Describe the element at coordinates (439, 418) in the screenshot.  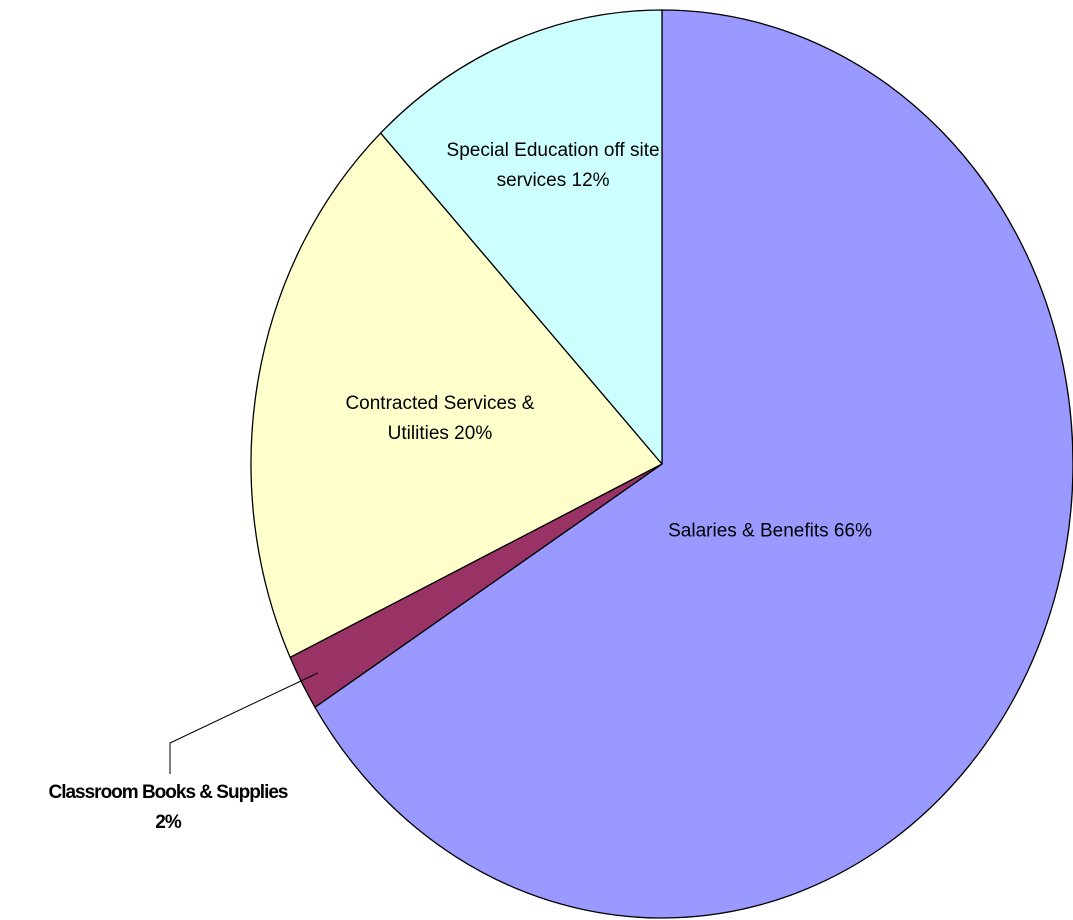
I see `slice-label-2: Contracted Services & Utilities 20%` at that location.